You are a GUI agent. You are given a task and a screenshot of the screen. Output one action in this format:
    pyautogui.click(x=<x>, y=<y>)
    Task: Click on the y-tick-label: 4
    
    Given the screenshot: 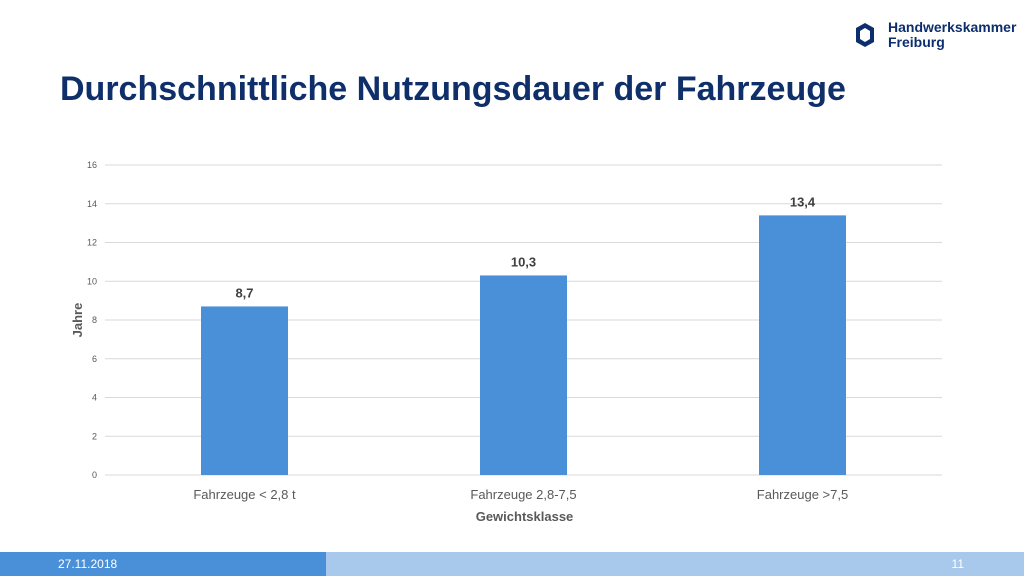 What is the action you would take?
    pyautogui.click(x=94, y=398)
    